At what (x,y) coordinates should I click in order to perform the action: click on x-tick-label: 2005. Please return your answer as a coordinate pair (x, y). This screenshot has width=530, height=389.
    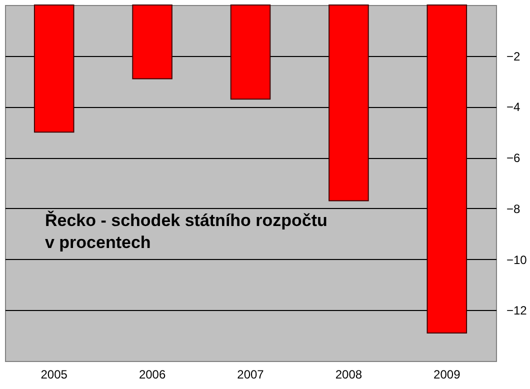
    Looking at the image, I should click on (54, 375).